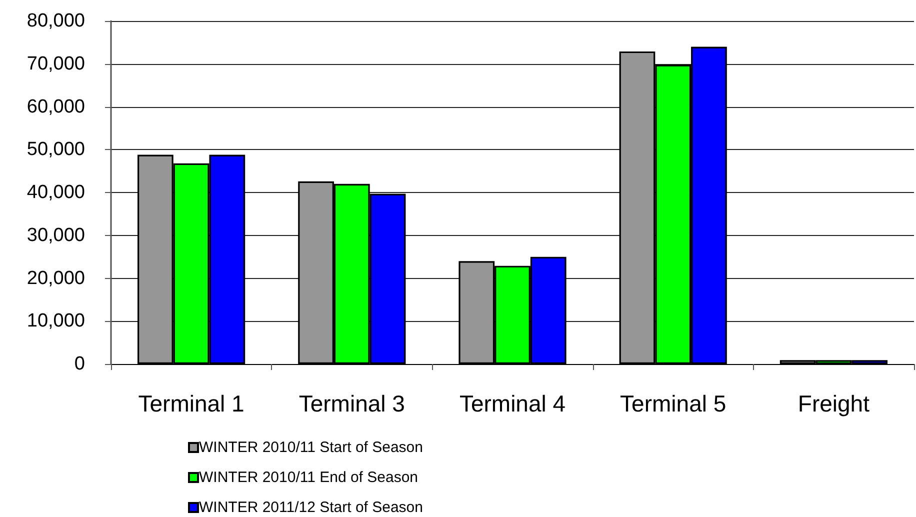  What do you see at coordinates (311, 507) in the screenshot?
I see `legend-label: WINTER 2011/12 Start of Season` at bounding box center [311, 507].